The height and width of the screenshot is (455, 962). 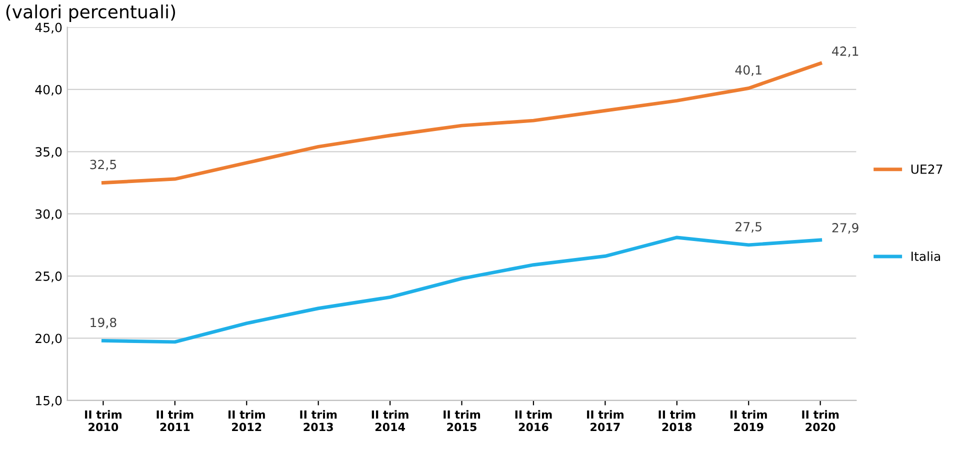 I want to click on y-tick-label: 35,0, so click(x=49, y=152).